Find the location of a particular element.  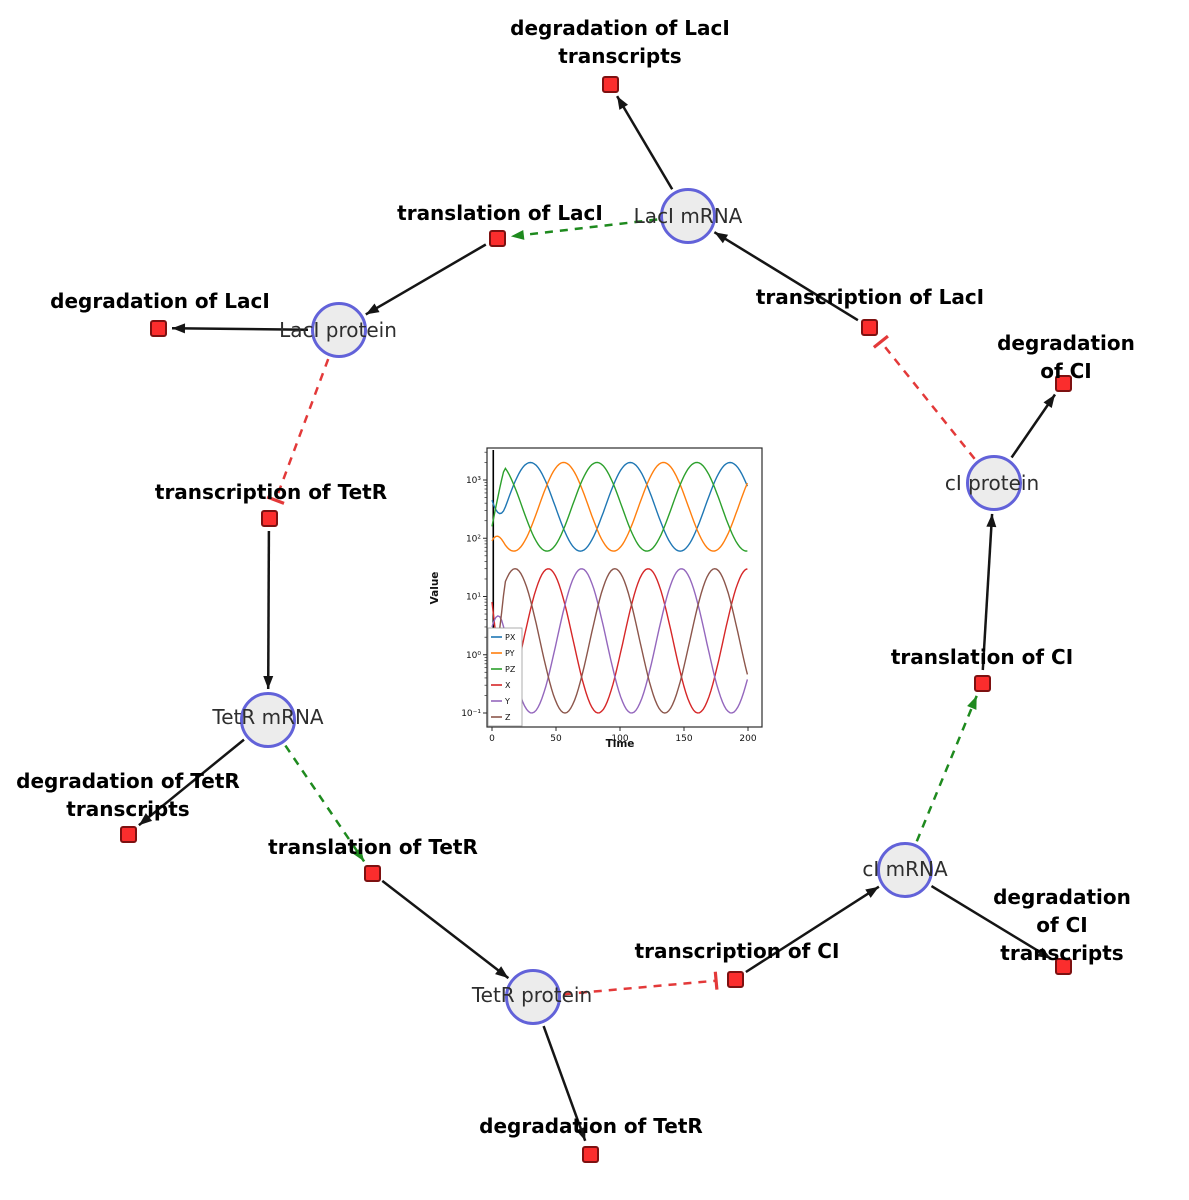

x-tick-label: 100 is located at coordinates (619, 739).